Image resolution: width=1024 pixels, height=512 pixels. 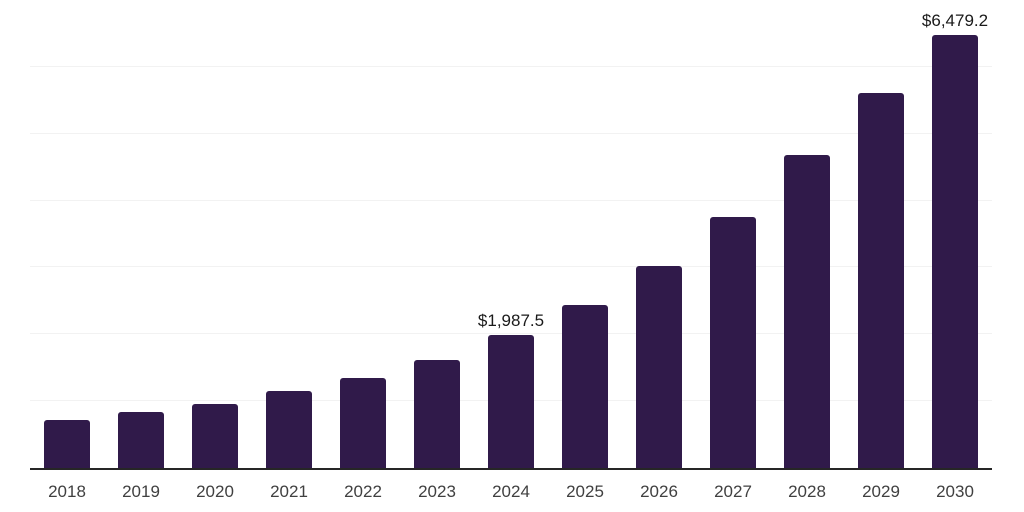 What do you see at coordinates (585, 491) in the screenshot?
I see `x-tick-2025: 2025` at bounding box center [585, 491].